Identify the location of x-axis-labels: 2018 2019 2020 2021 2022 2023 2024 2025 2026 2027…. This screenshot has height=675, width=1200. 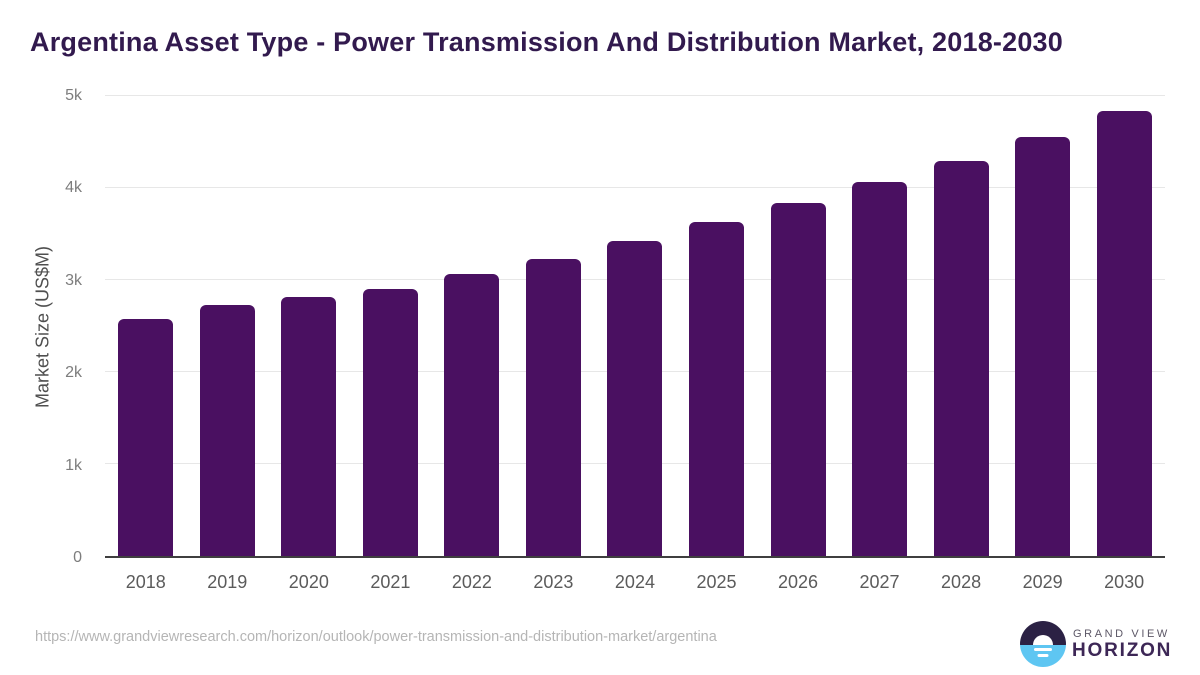
(635, 582).